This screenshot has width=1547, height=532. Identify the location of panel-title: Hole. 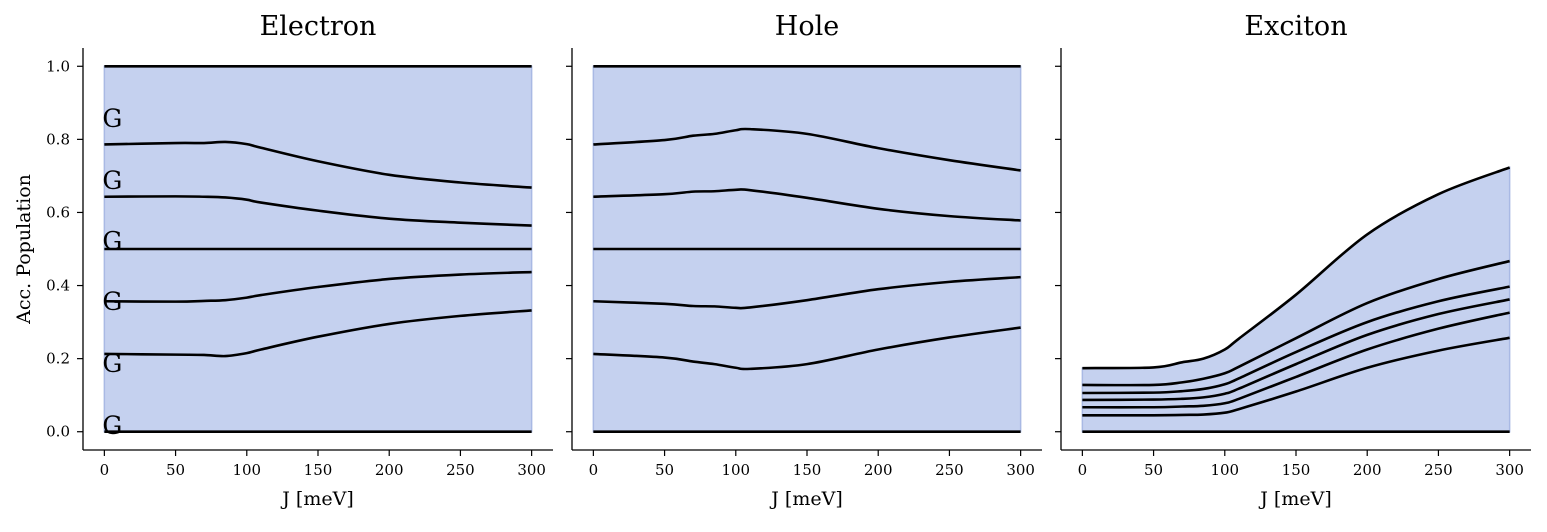
(807, 26).